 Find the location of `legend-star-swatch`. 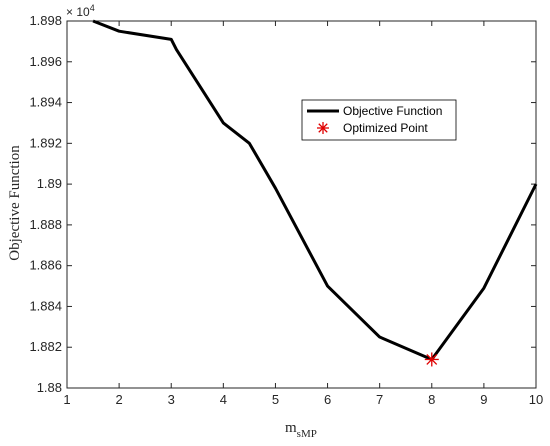

legend-star-swatch is located at coordinates (323, 128).